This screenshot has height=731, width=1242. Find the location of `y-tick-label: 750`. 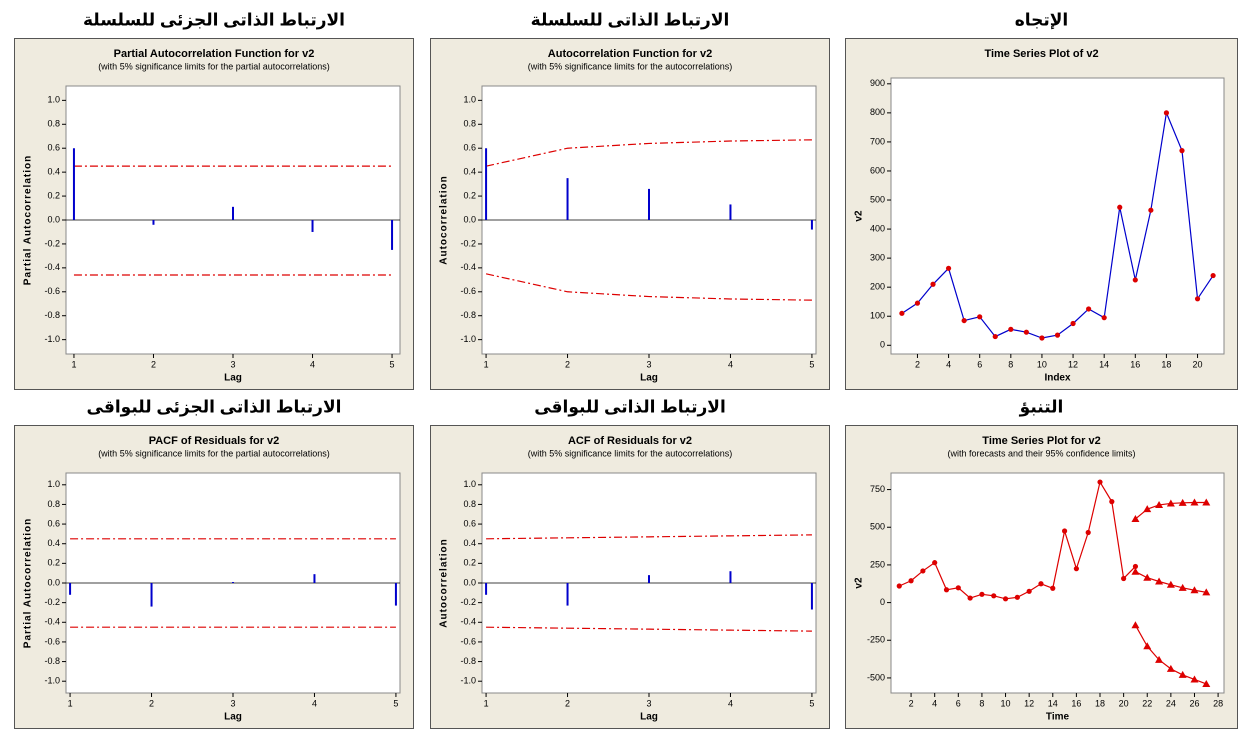

y-tick-label: 750 is located at coordinates (877, 489).